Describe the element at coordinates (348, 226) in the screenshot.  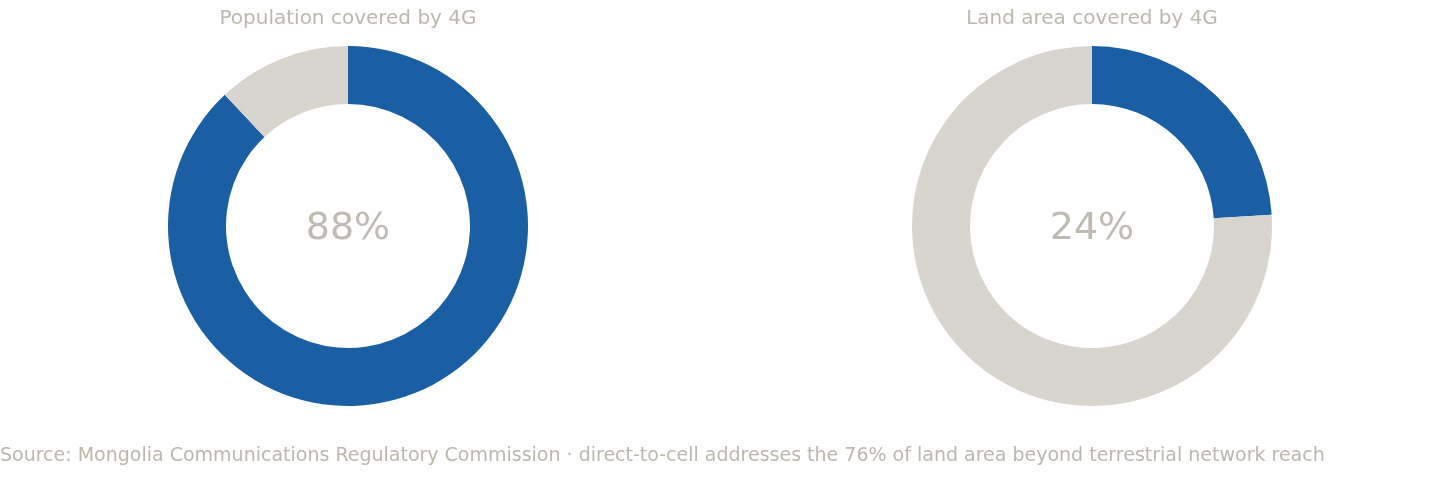
I see `text: 88%` at that location.